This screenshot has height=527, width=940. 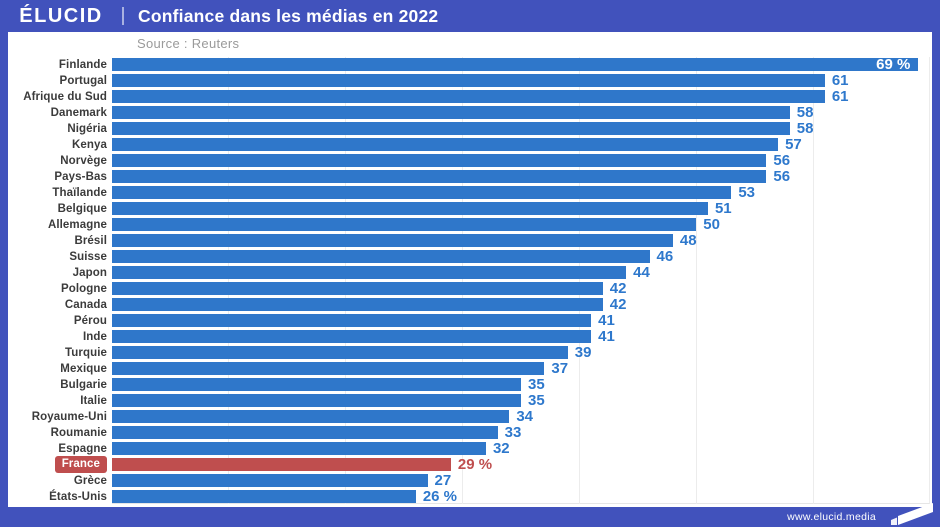 I want to click on bar--tats-unis, so click(x=264, y=496).